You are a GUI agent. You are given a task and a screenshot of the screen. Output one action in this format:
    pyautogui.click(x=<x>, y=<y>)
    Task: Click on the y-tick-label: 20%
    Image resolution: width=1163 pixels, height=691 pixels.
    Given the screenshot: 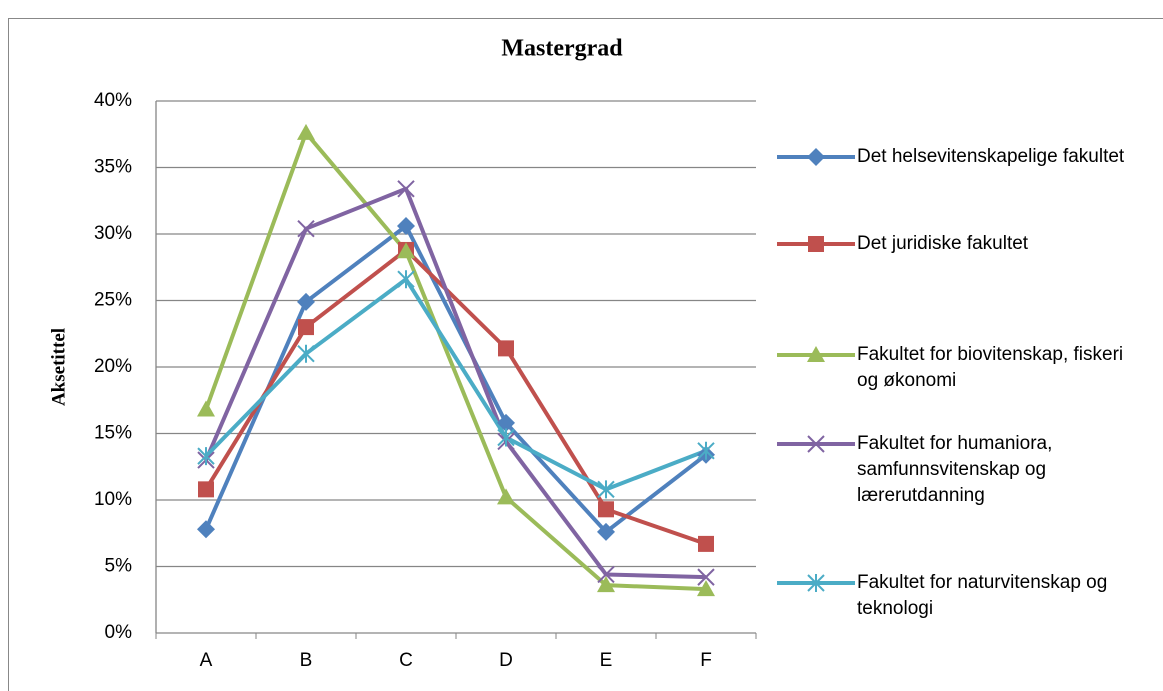 What is the action you would take?
    pyautogui.click(x=113, y=366)
    